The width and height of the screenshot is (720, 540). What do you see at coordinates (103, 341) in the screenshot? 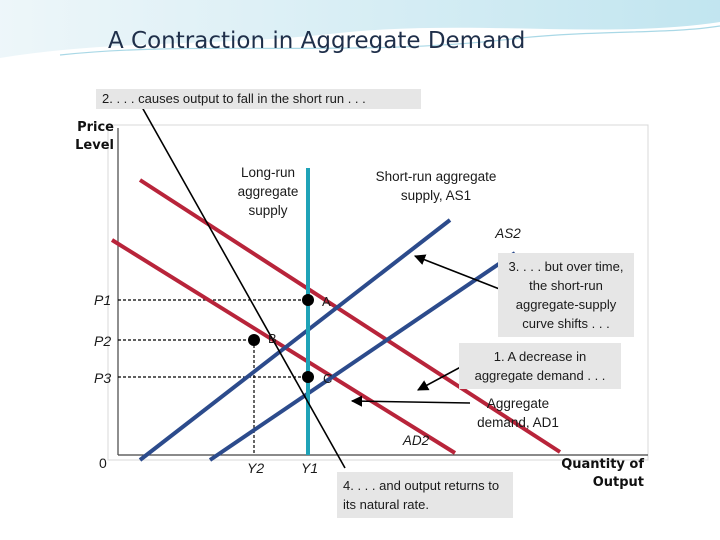
I see `y-tick-p2: P2` at bounding box center [103, 341].